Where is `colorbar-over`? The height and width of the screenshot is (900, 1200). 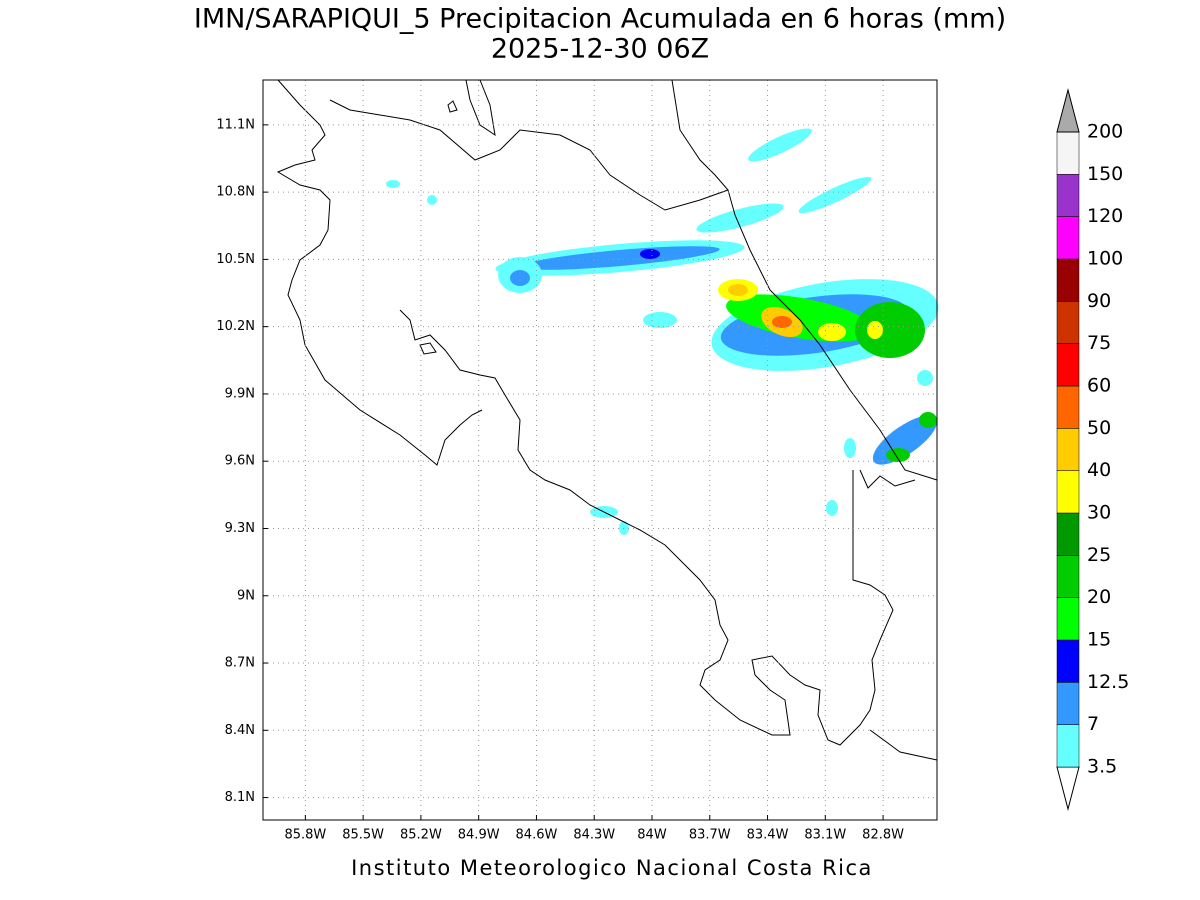
colorbar-over is located at coordinates (1068, 110).